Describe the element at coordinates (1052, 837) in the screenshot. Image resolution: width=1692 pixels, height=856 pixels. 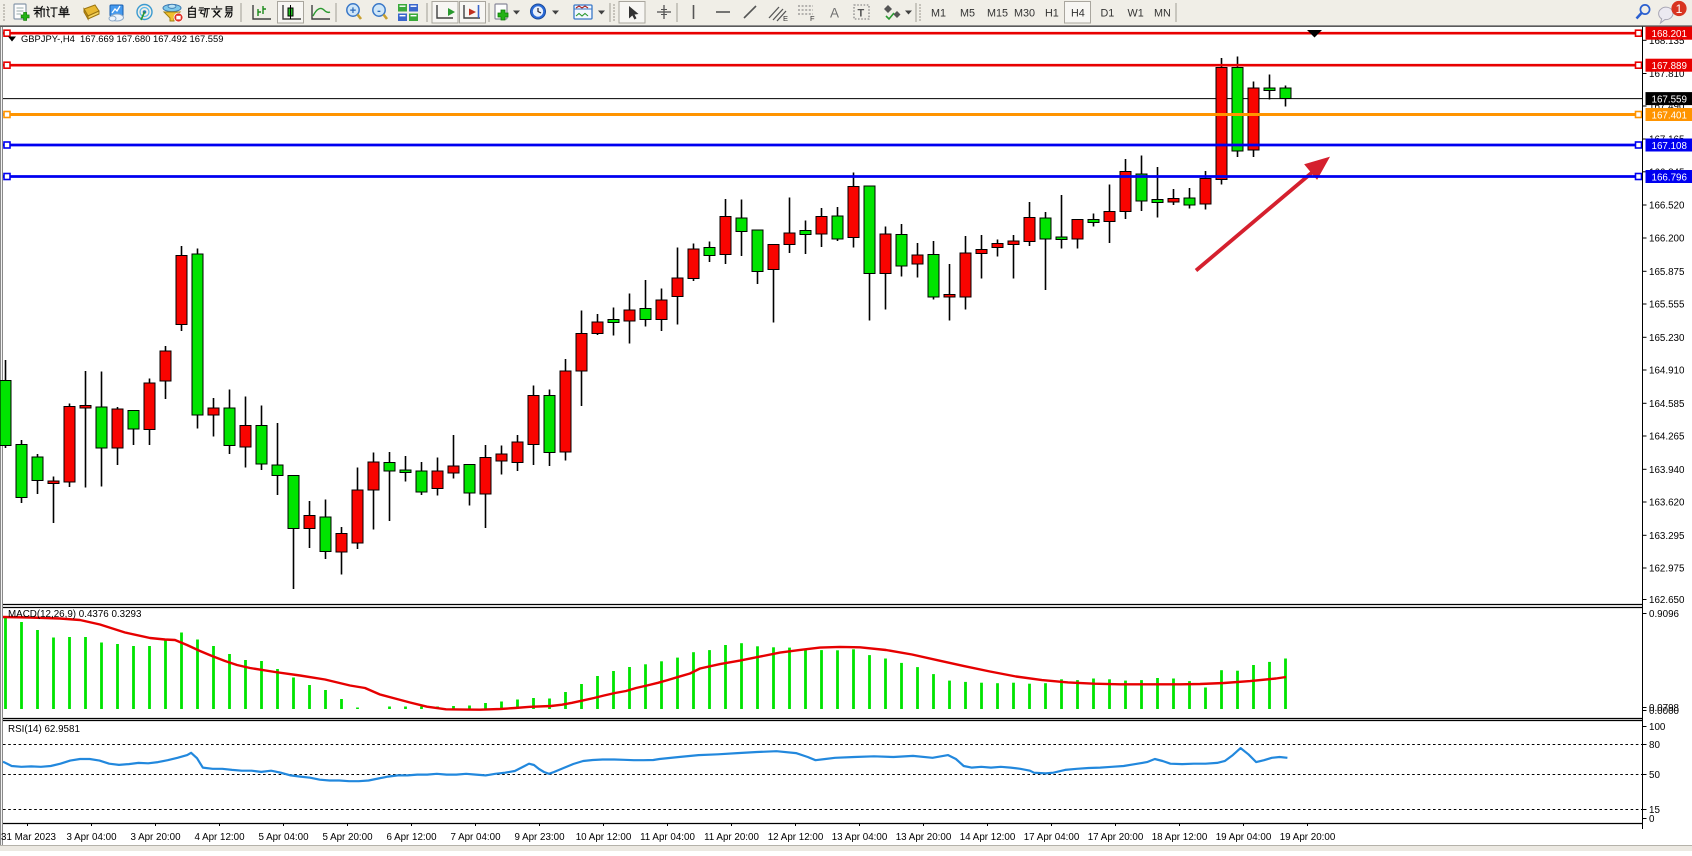
I see `svg-text: 17 Apr 04:00` at that location.